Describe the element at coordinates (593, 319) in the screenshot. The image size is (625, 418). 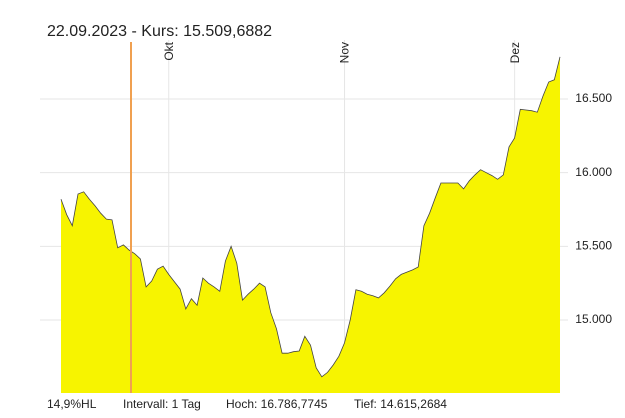
I see `y-tick-label: 15.000` at that location.